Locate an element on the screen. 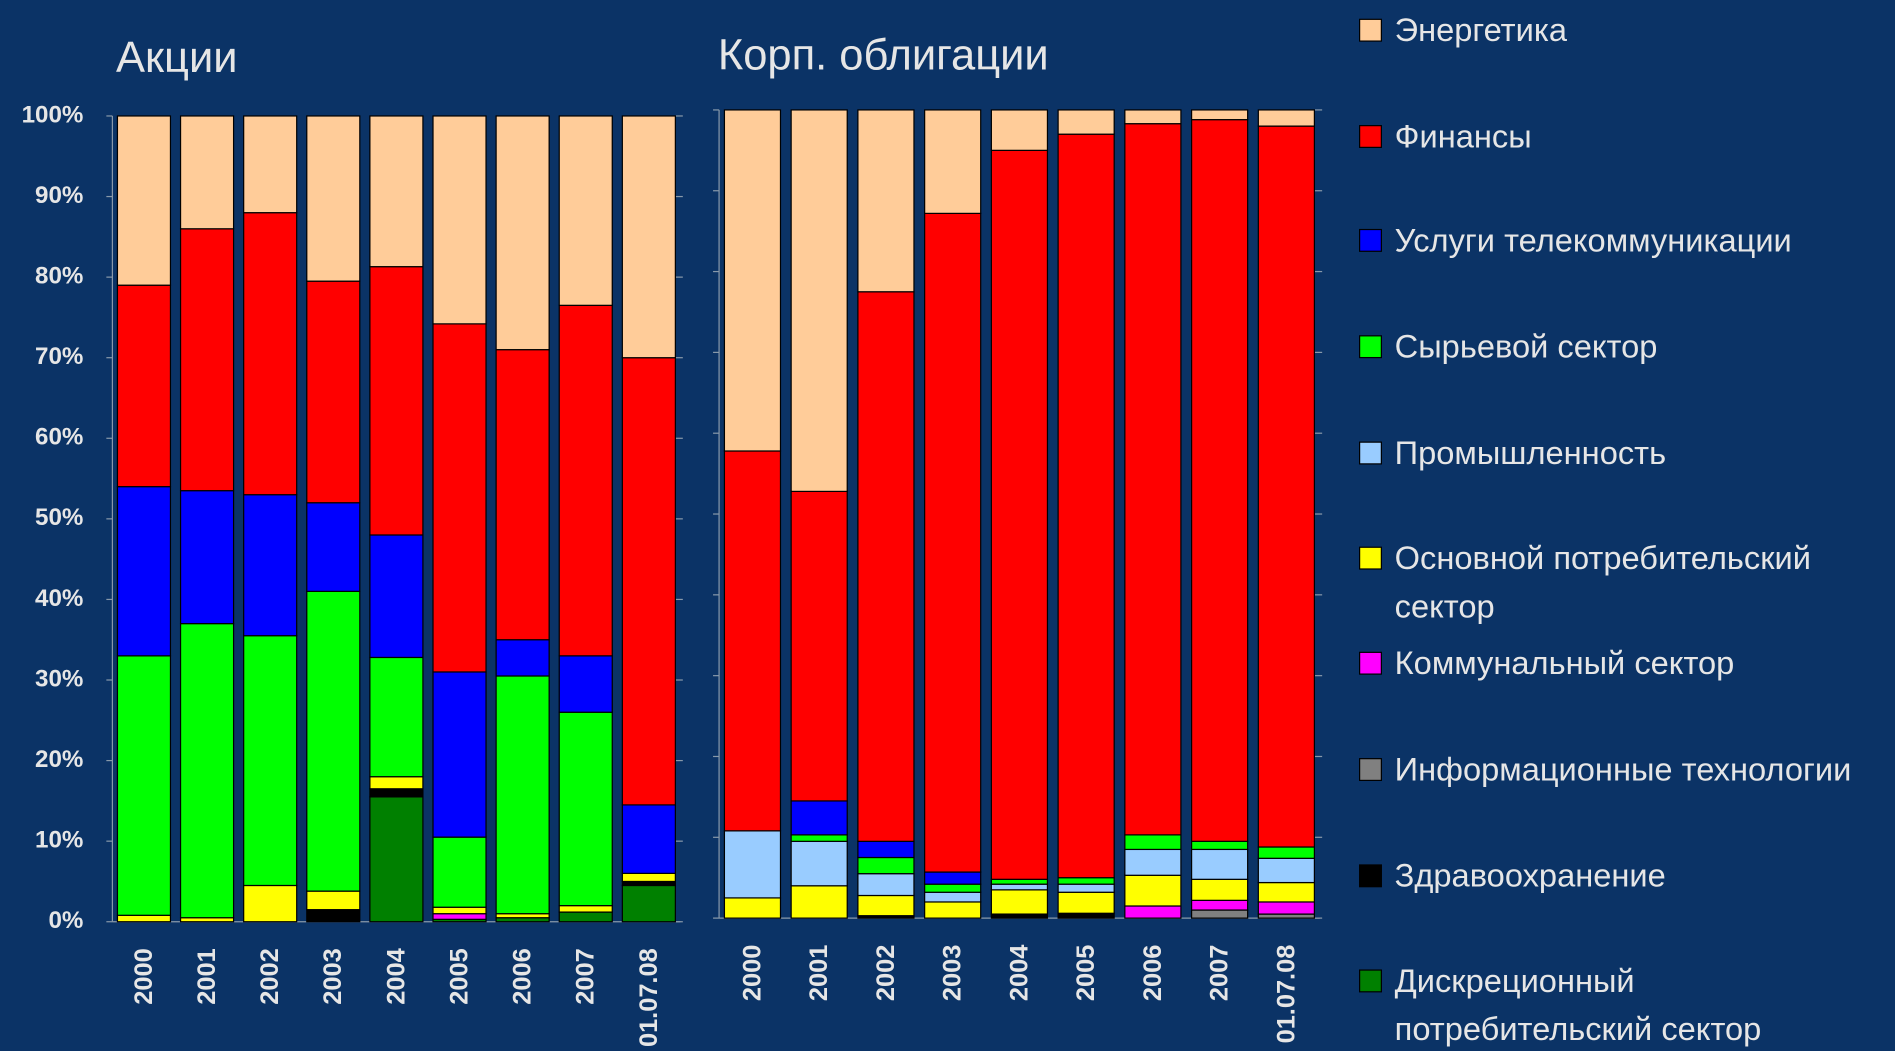 The image size is (1895, 1051). legend-label: Основной потребительский сектор is located at coordinates (1602, 582).